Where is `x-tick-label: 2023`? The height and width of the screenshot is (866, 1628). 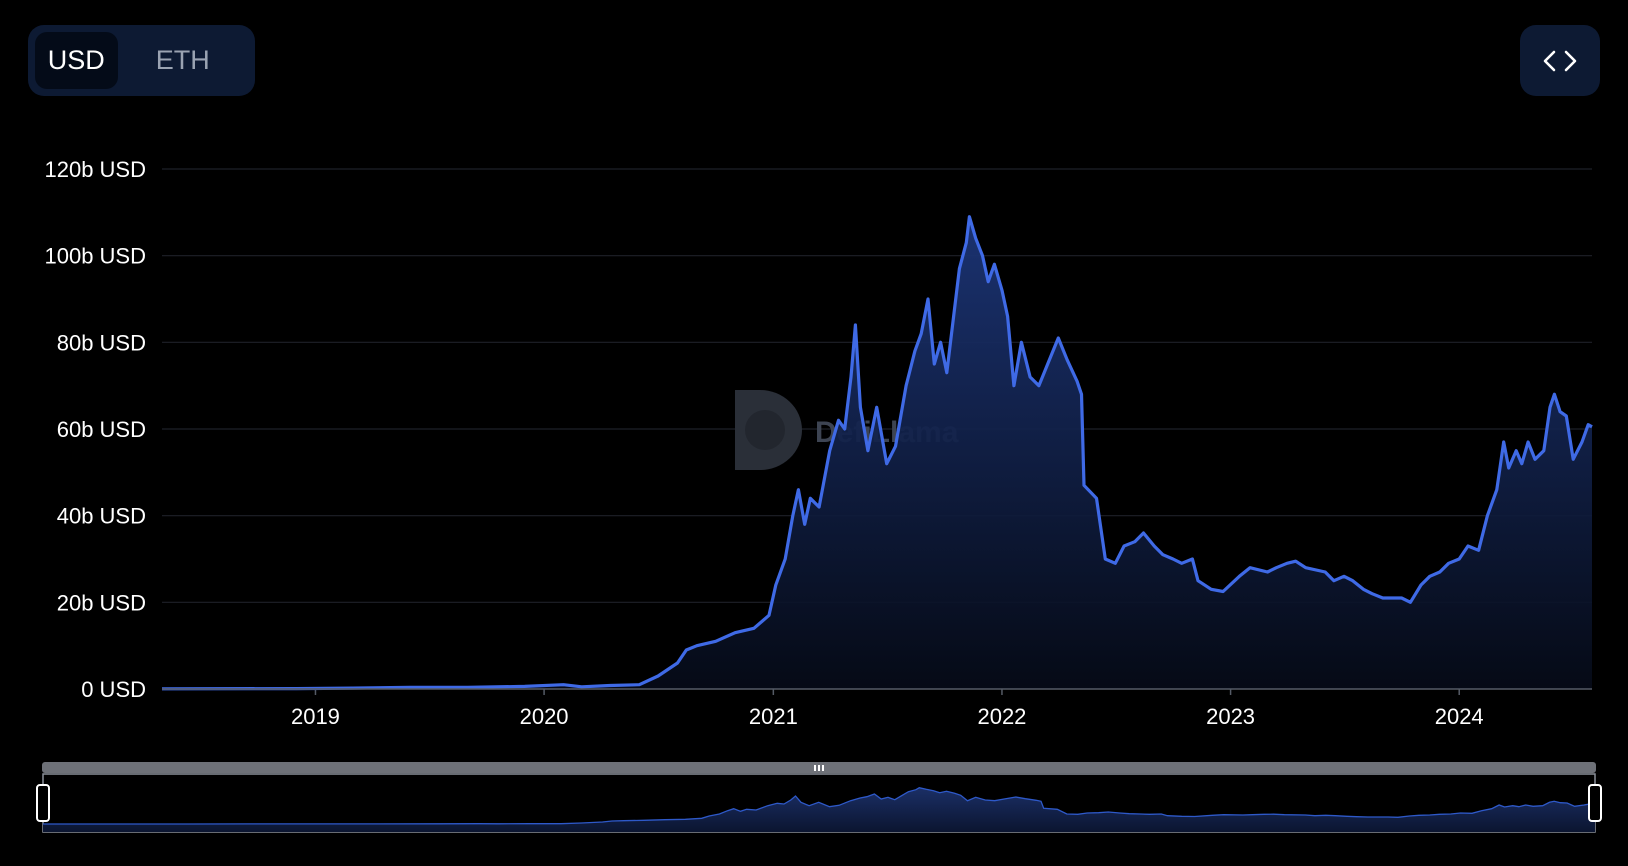
x-tick-label: 2023 is located at coordinates (1230, 716).